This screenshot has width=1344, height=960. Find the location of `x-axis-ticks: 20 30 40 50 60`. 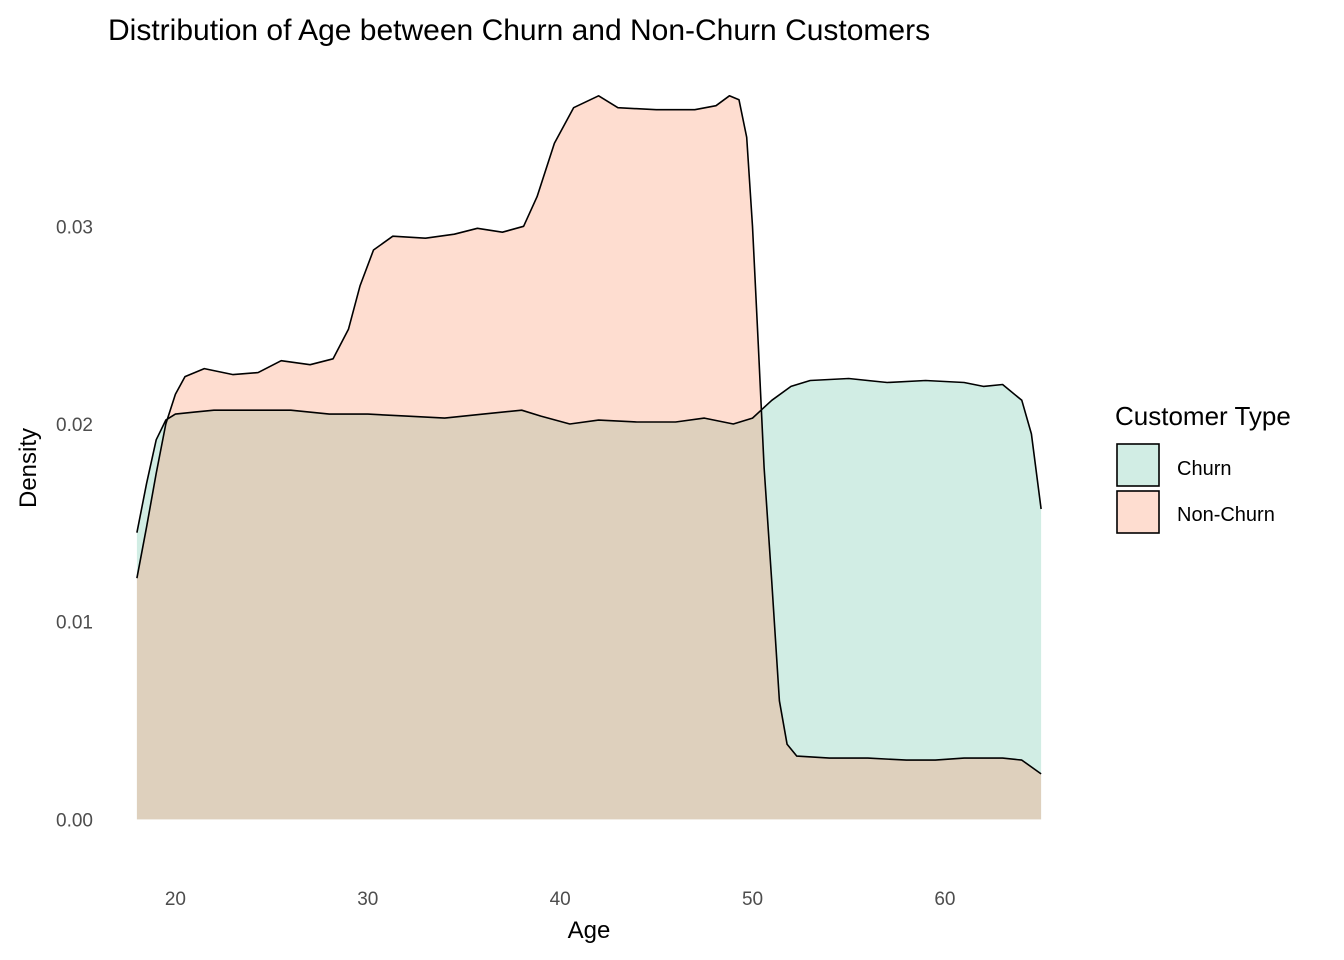

x-axis-ticks: 20 30 40 50 60 is located at coordinates (560, 899).